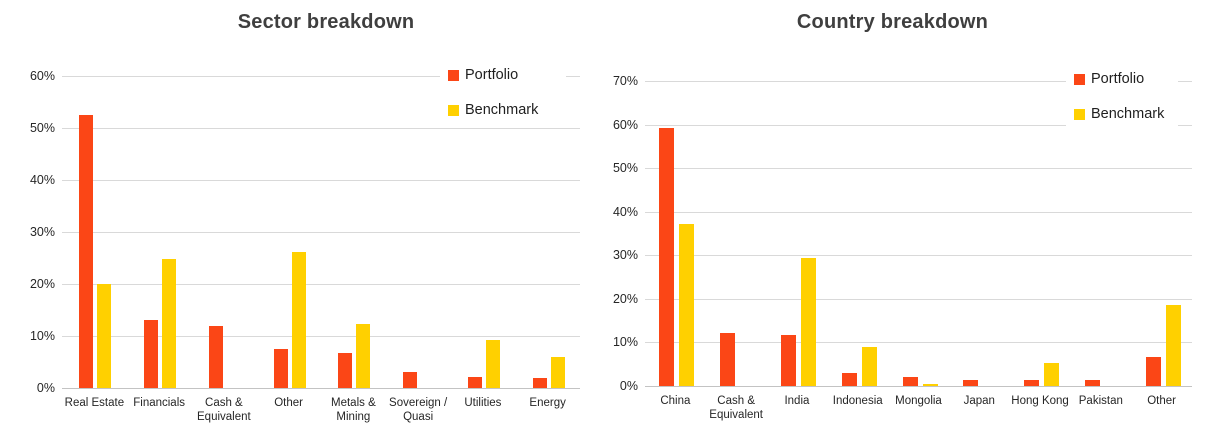  Describe the element at coordinates (483, 403) in the screenshot. I see `x-category-label: Utilities` at that location.